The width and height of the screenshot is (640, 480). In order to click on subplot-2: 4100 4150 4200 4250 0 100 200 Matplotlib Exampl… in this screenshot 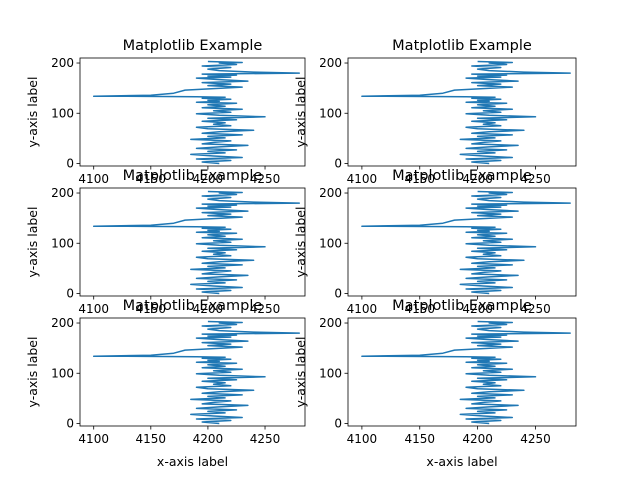, I will do `click(435, 112)`.